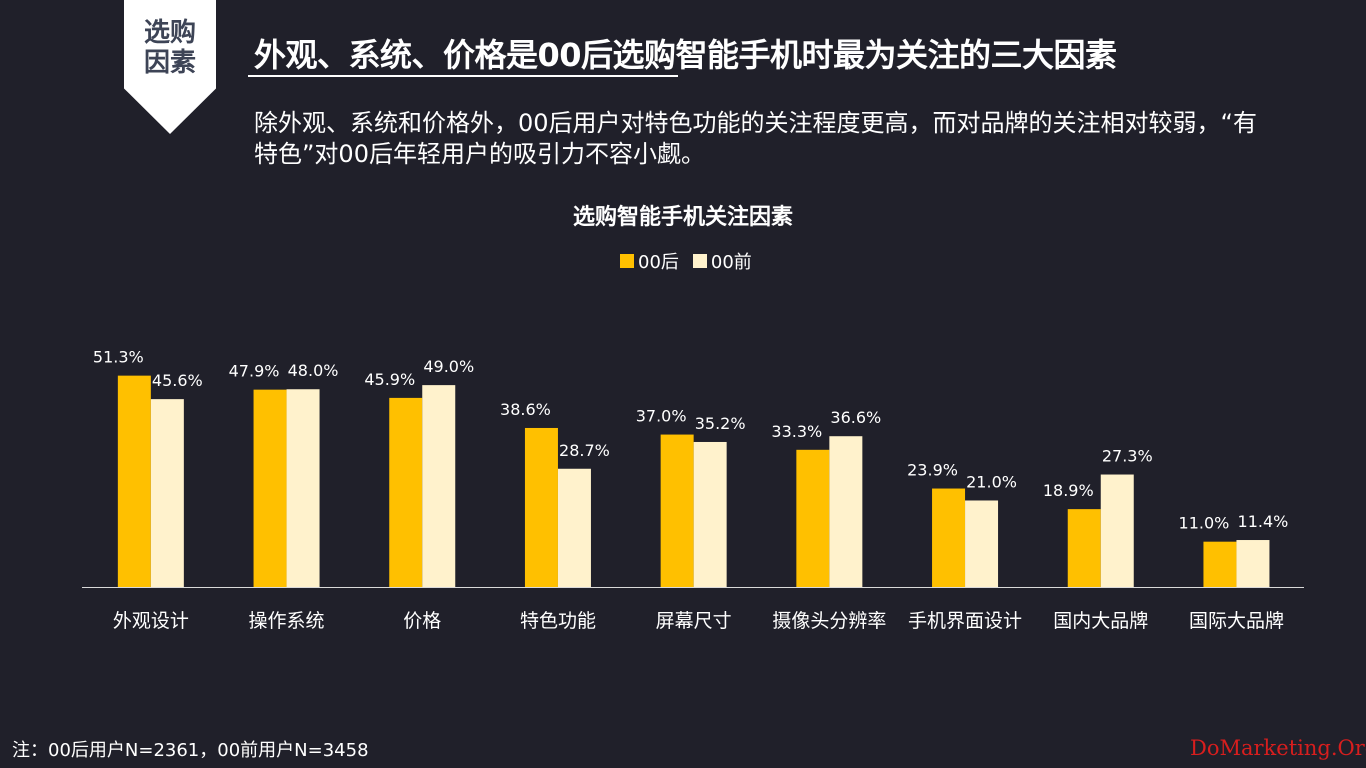  What do you see at coordinates (169, 33) in the screenshot?
I see `ribbon-line-1: 选购` at bounding box center [169, 33].